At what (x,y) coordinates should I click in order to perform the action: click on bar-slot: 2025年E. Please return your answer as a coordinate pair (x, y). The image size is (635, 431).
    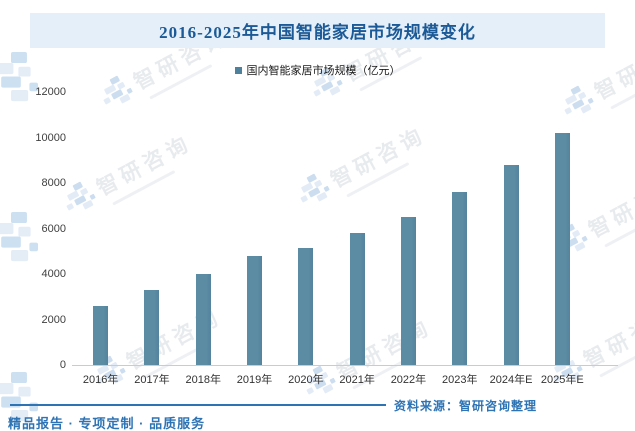
    Looking at the image, I should click on (562, 239).